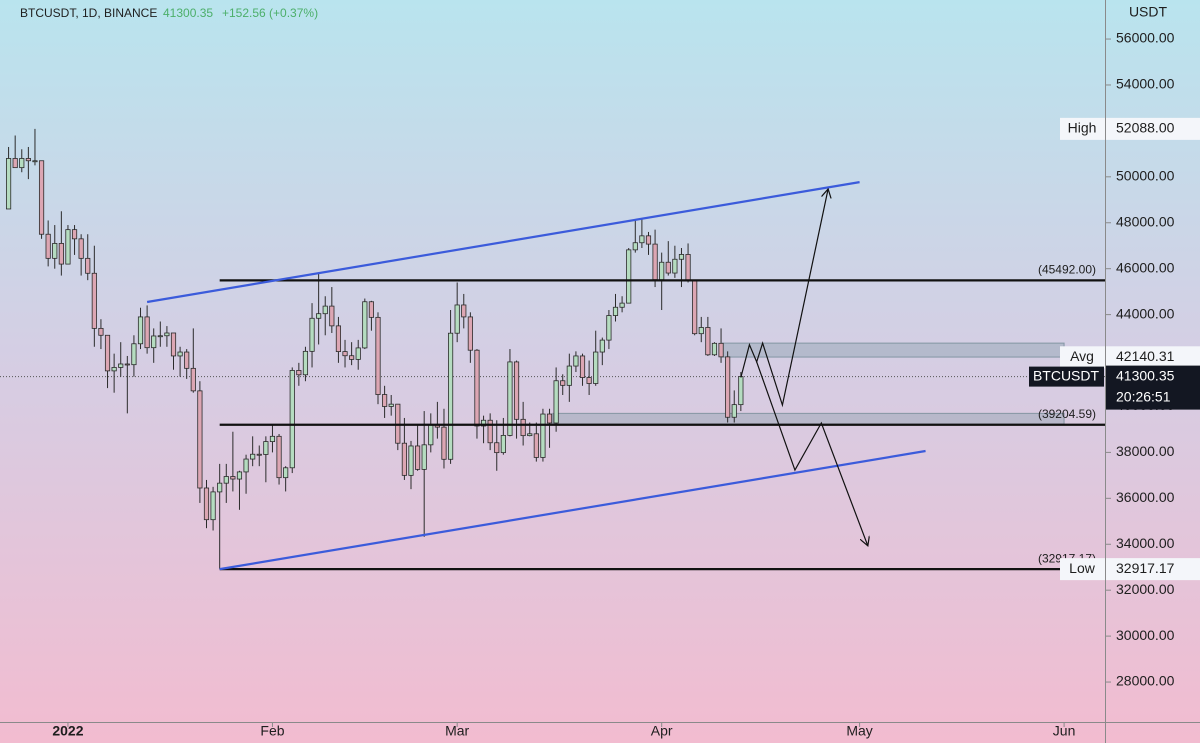 The width and height of the screenshot is (1200, 743). Describe the element at coordinates (1145, 375) in the screenshot. I see `badge-value: 41300.35` at that location.